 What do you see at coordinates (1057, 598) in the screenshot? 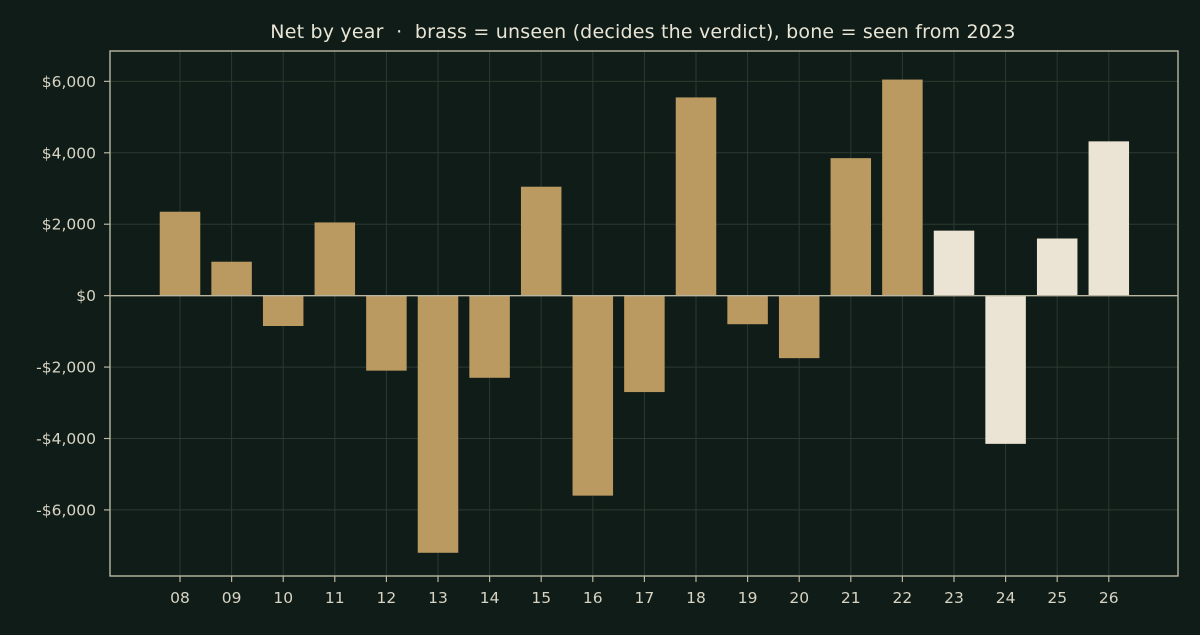
I see `x-tick-label: 25` at bounding box center [1057, 598].